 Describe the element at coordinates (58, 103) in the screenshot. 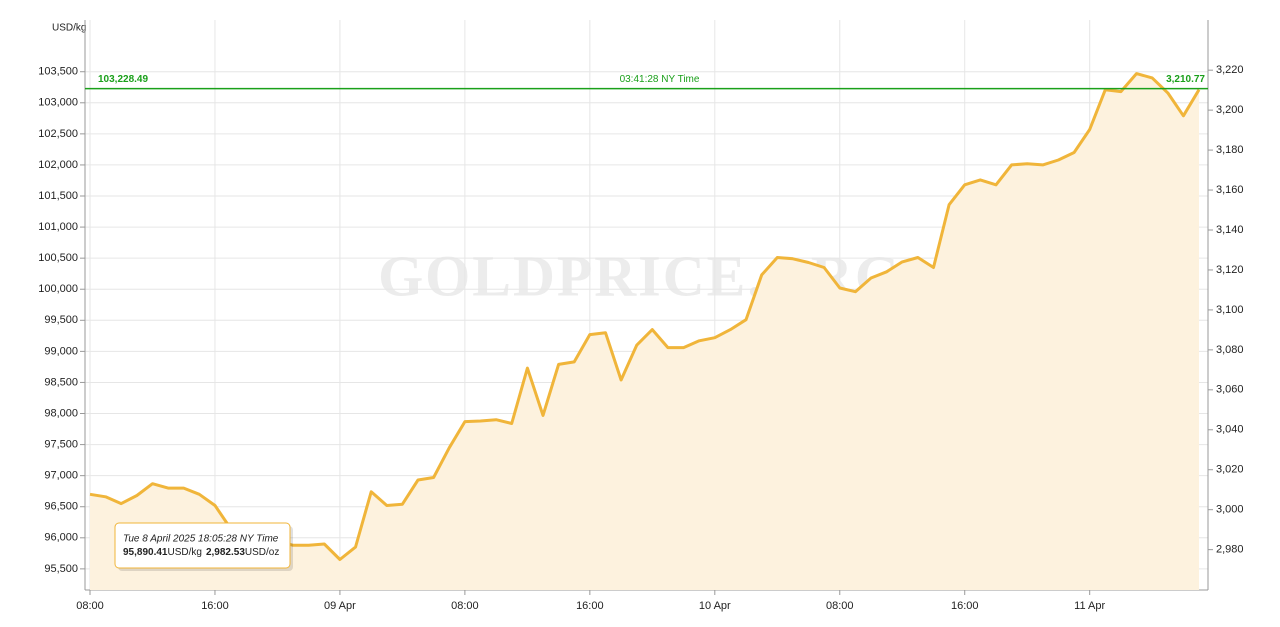

I see `y-tick-label: 103,000` at that location.